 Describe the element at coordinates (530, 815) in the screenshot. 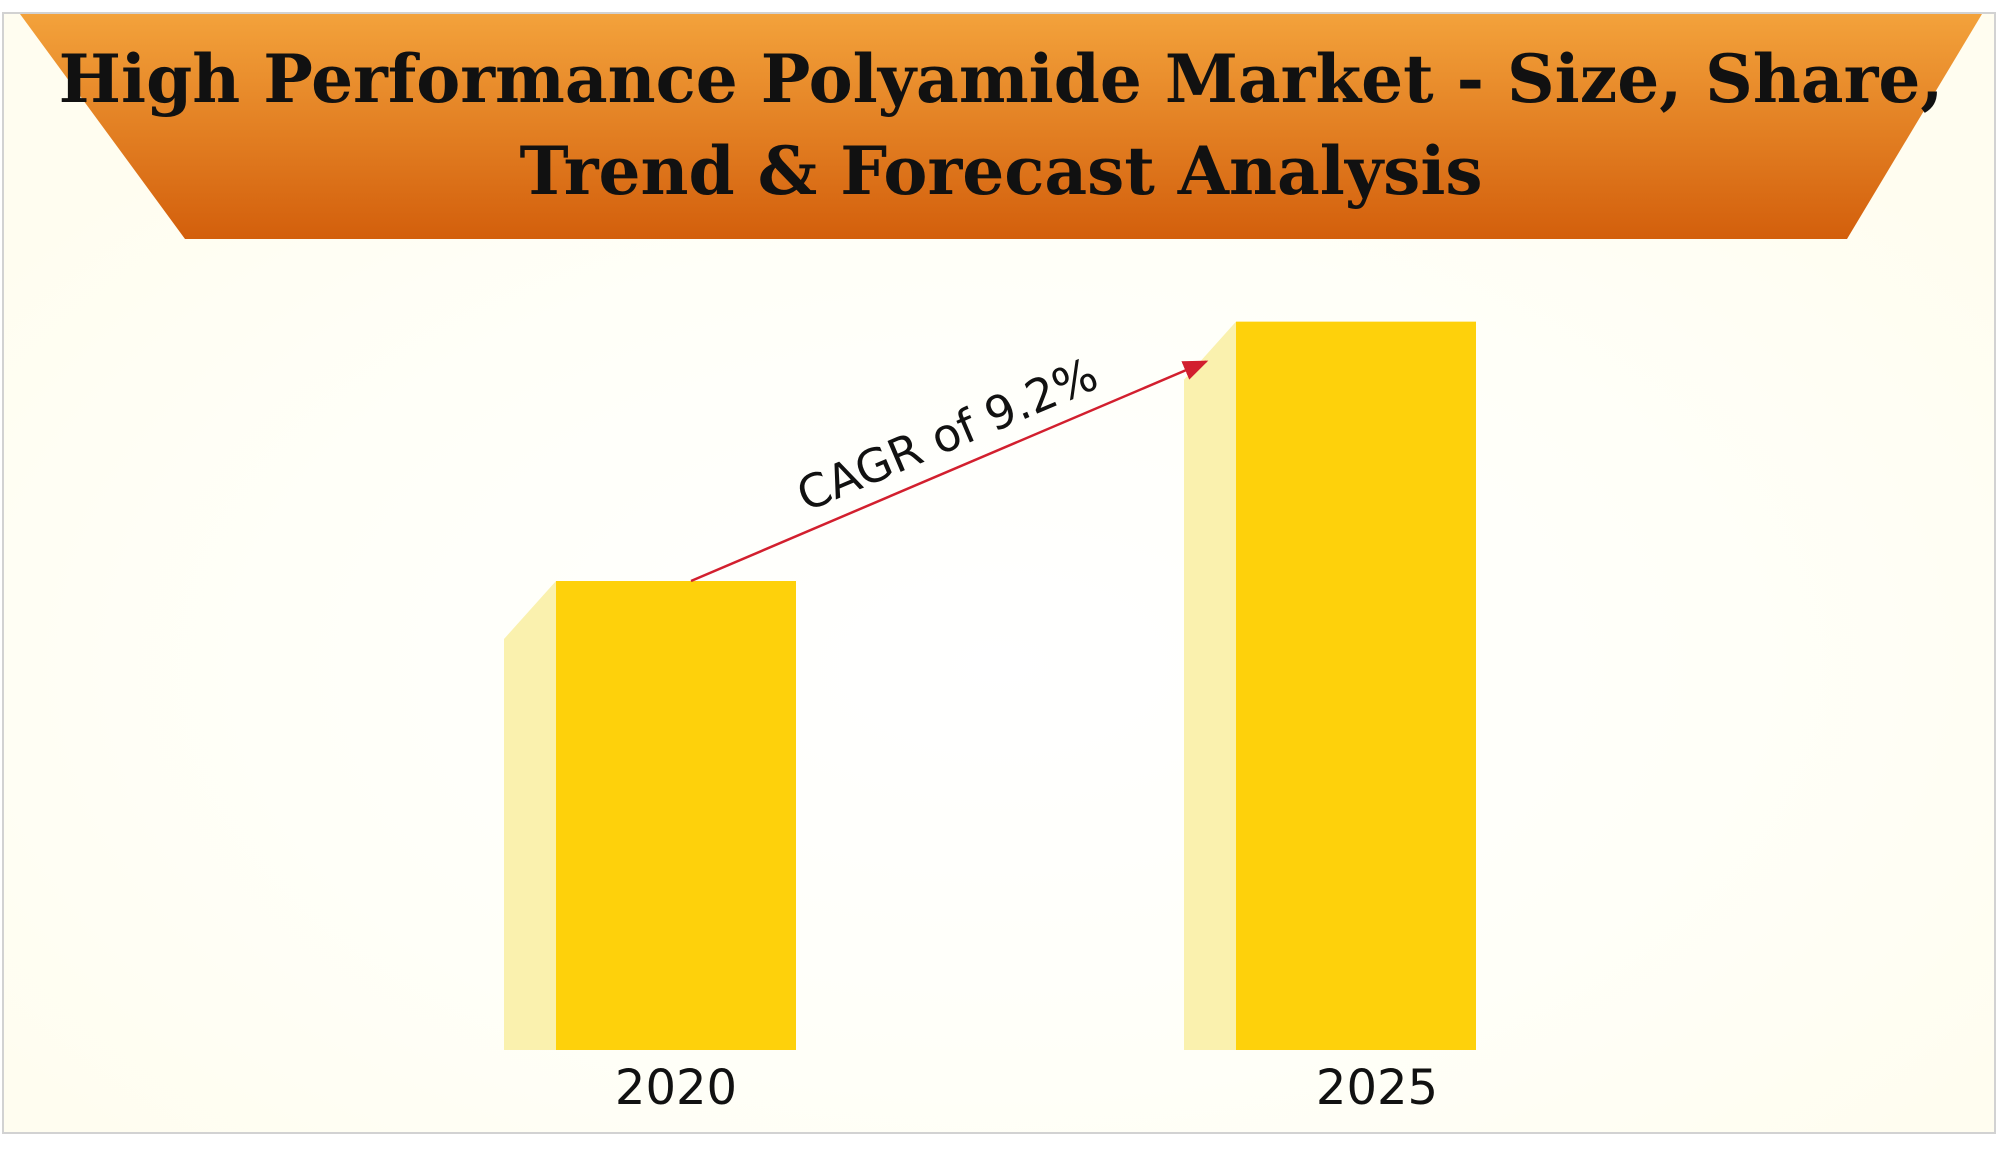

I see `bar-side-2020` at that location.